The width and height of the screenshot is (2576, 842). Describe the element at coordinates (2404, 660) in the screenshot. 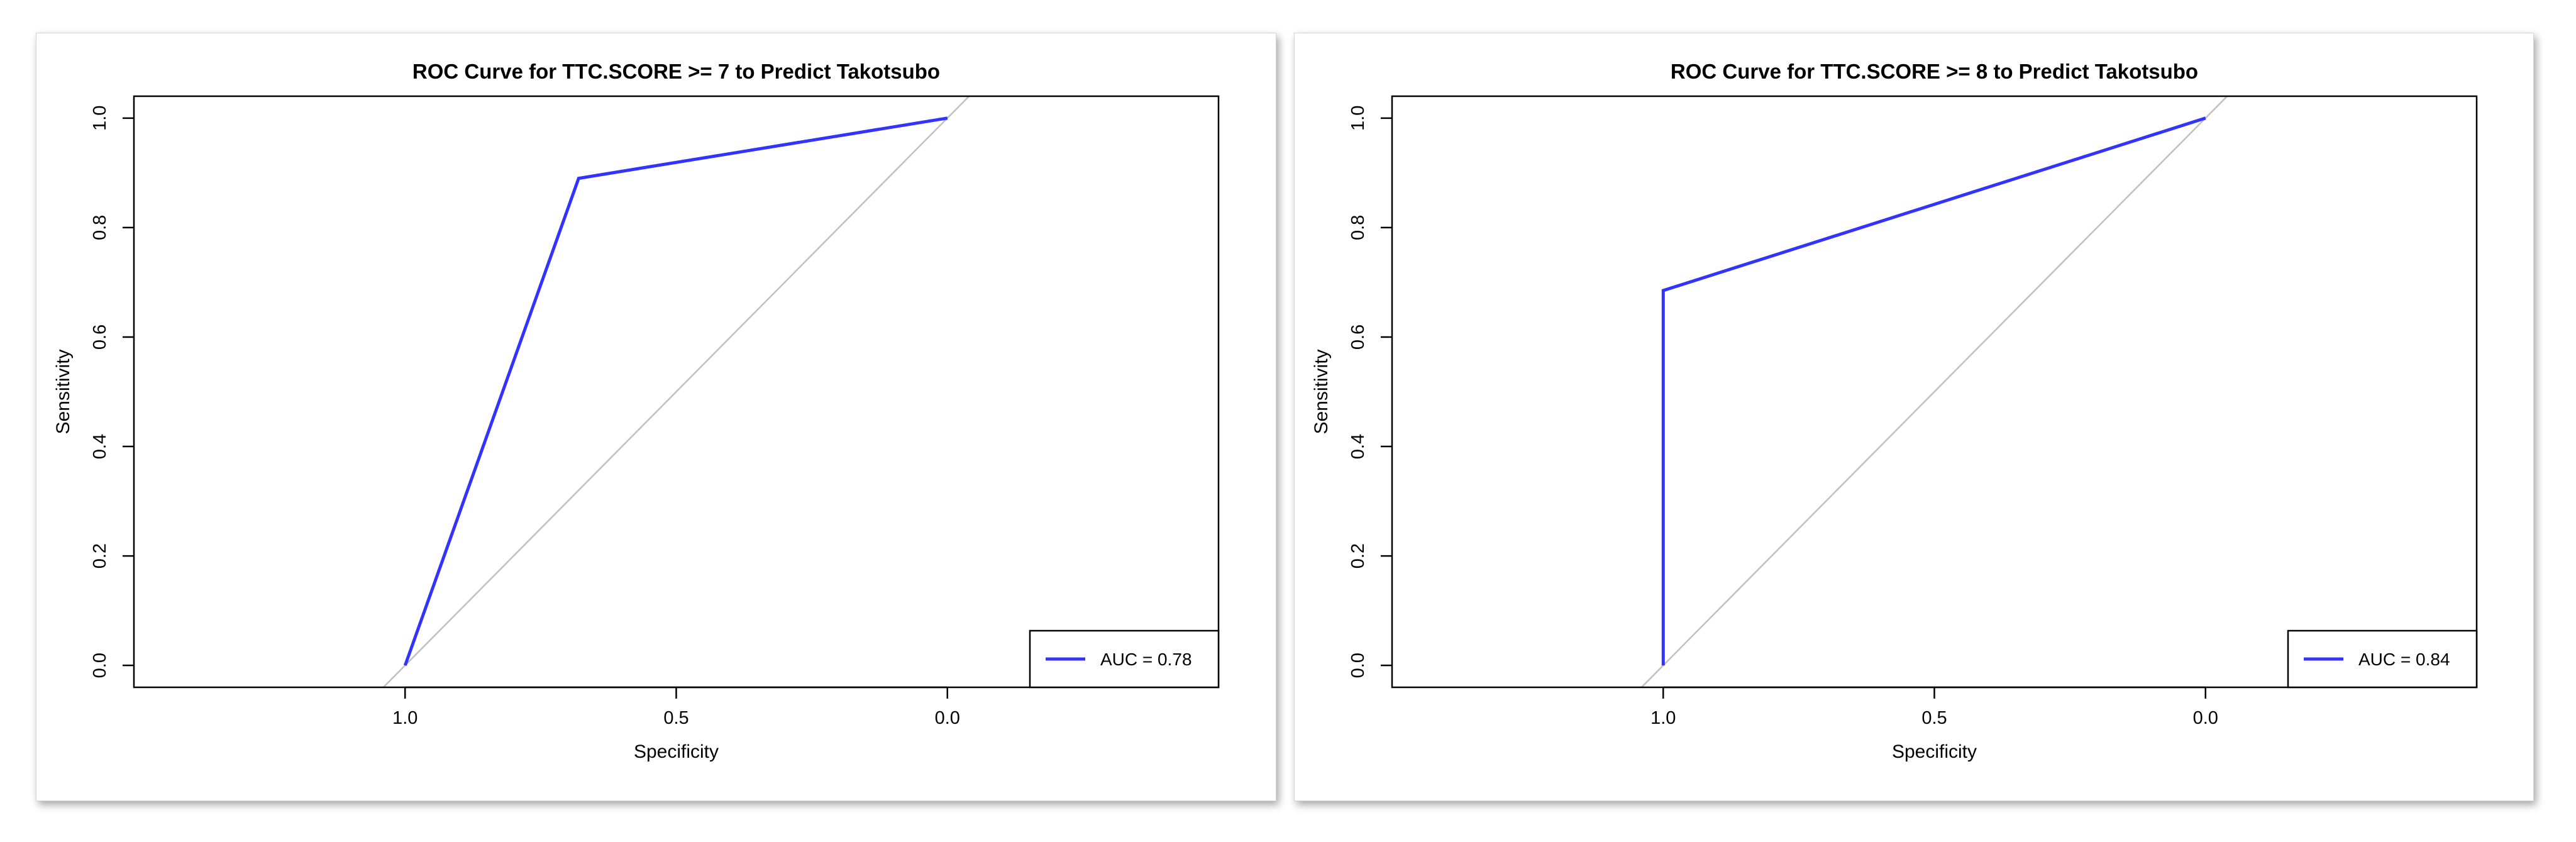

I see `legend-auc-label: AUC = 0.84` at that location.